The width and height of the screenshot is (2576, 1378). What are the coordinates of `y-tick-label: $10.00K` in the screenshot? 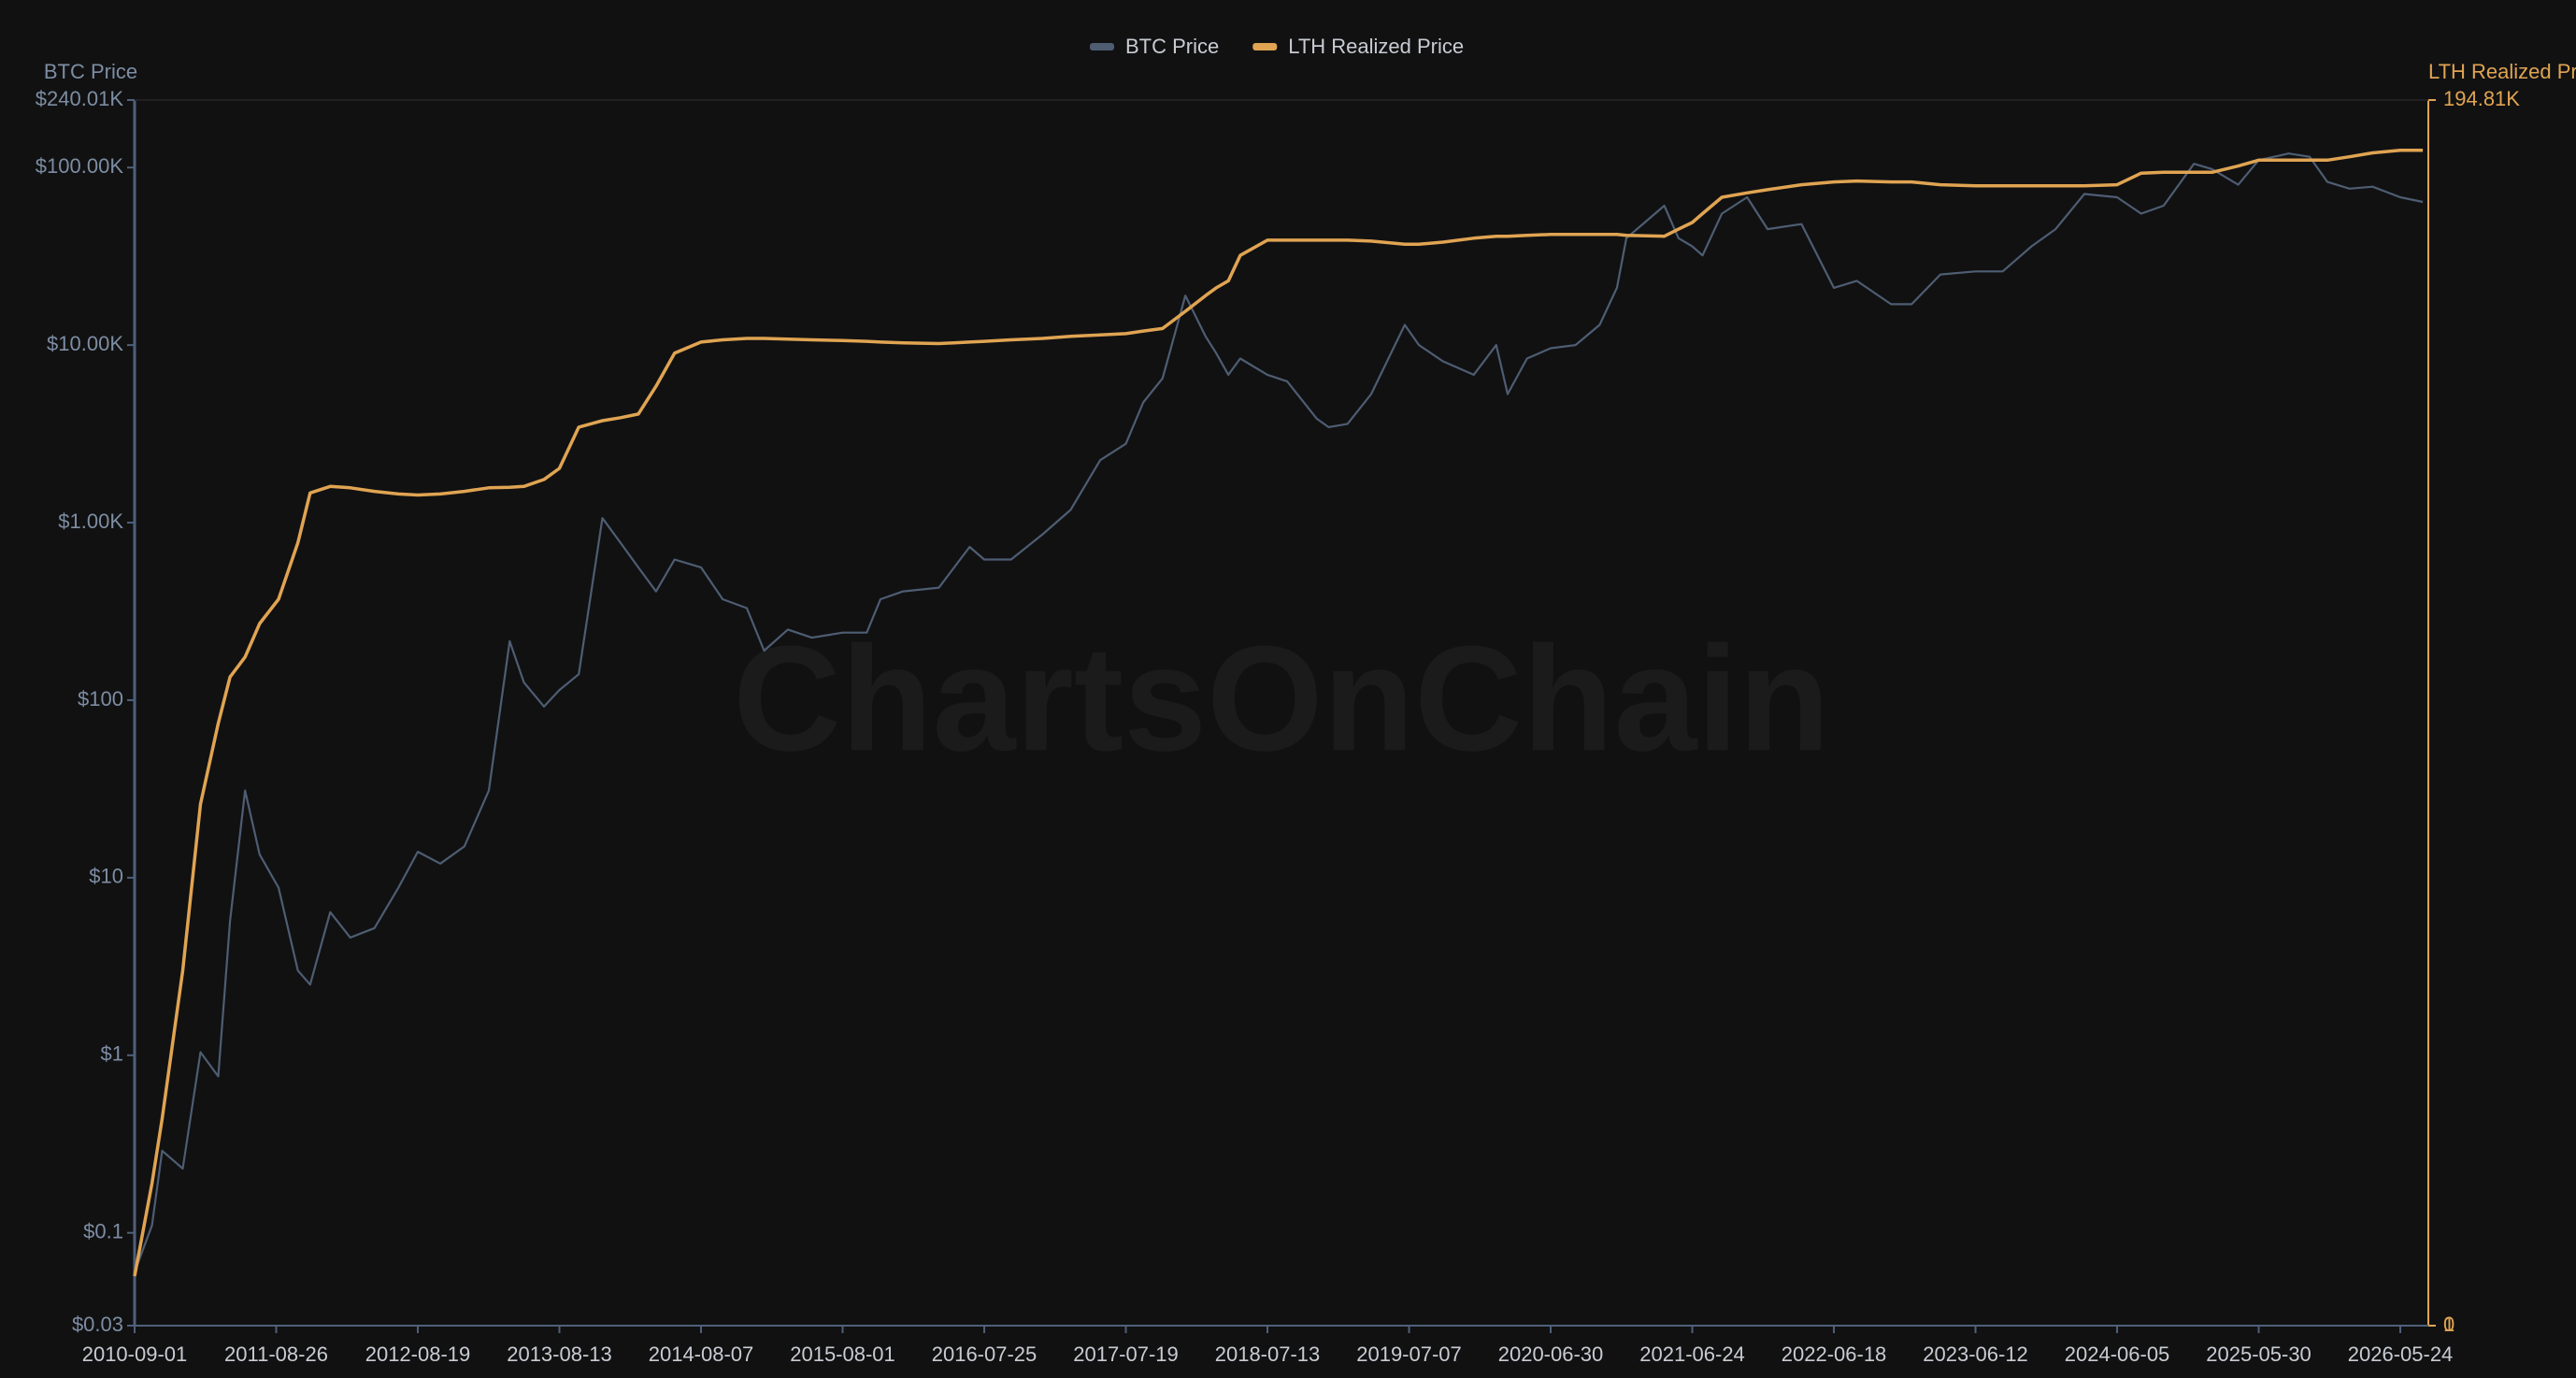 It's located at (85, 343).